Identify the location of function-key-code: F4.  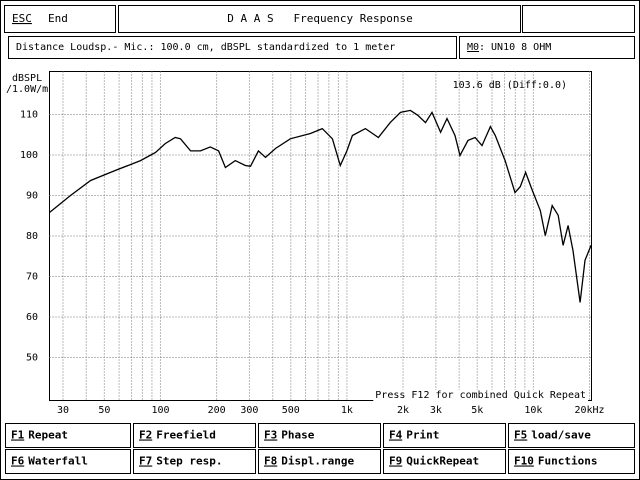
(396, 435).